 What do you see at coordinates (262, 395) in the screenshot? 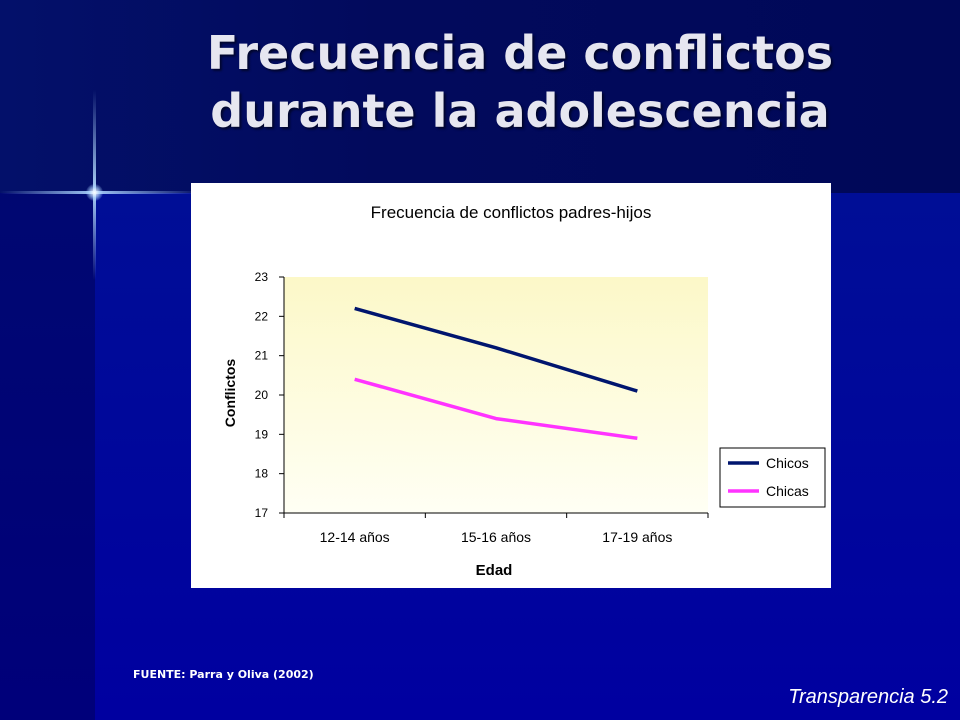
I see `y-tick-label: 20` at bounding box center [262, 395].